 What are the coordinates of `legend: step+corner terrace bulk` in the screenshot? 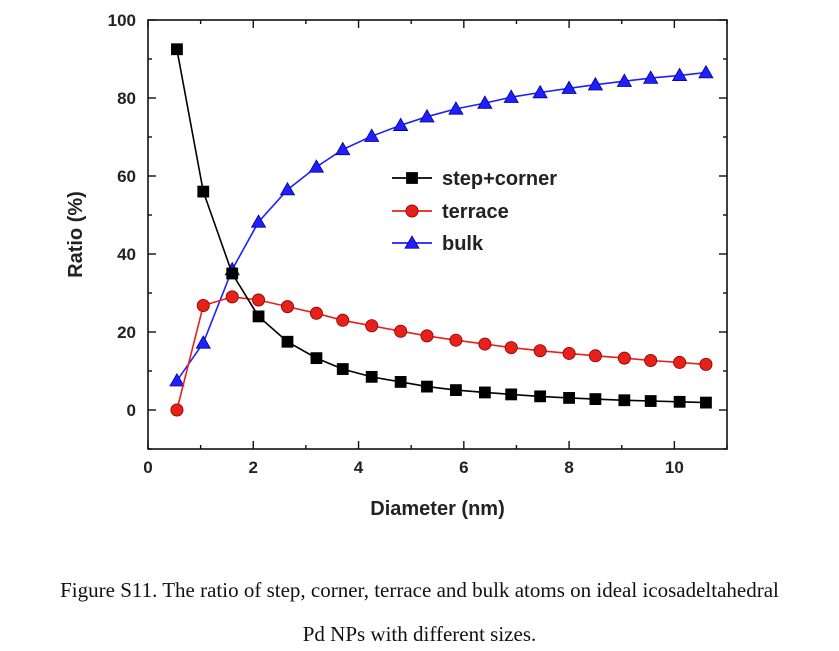 It's located at (474, 211).